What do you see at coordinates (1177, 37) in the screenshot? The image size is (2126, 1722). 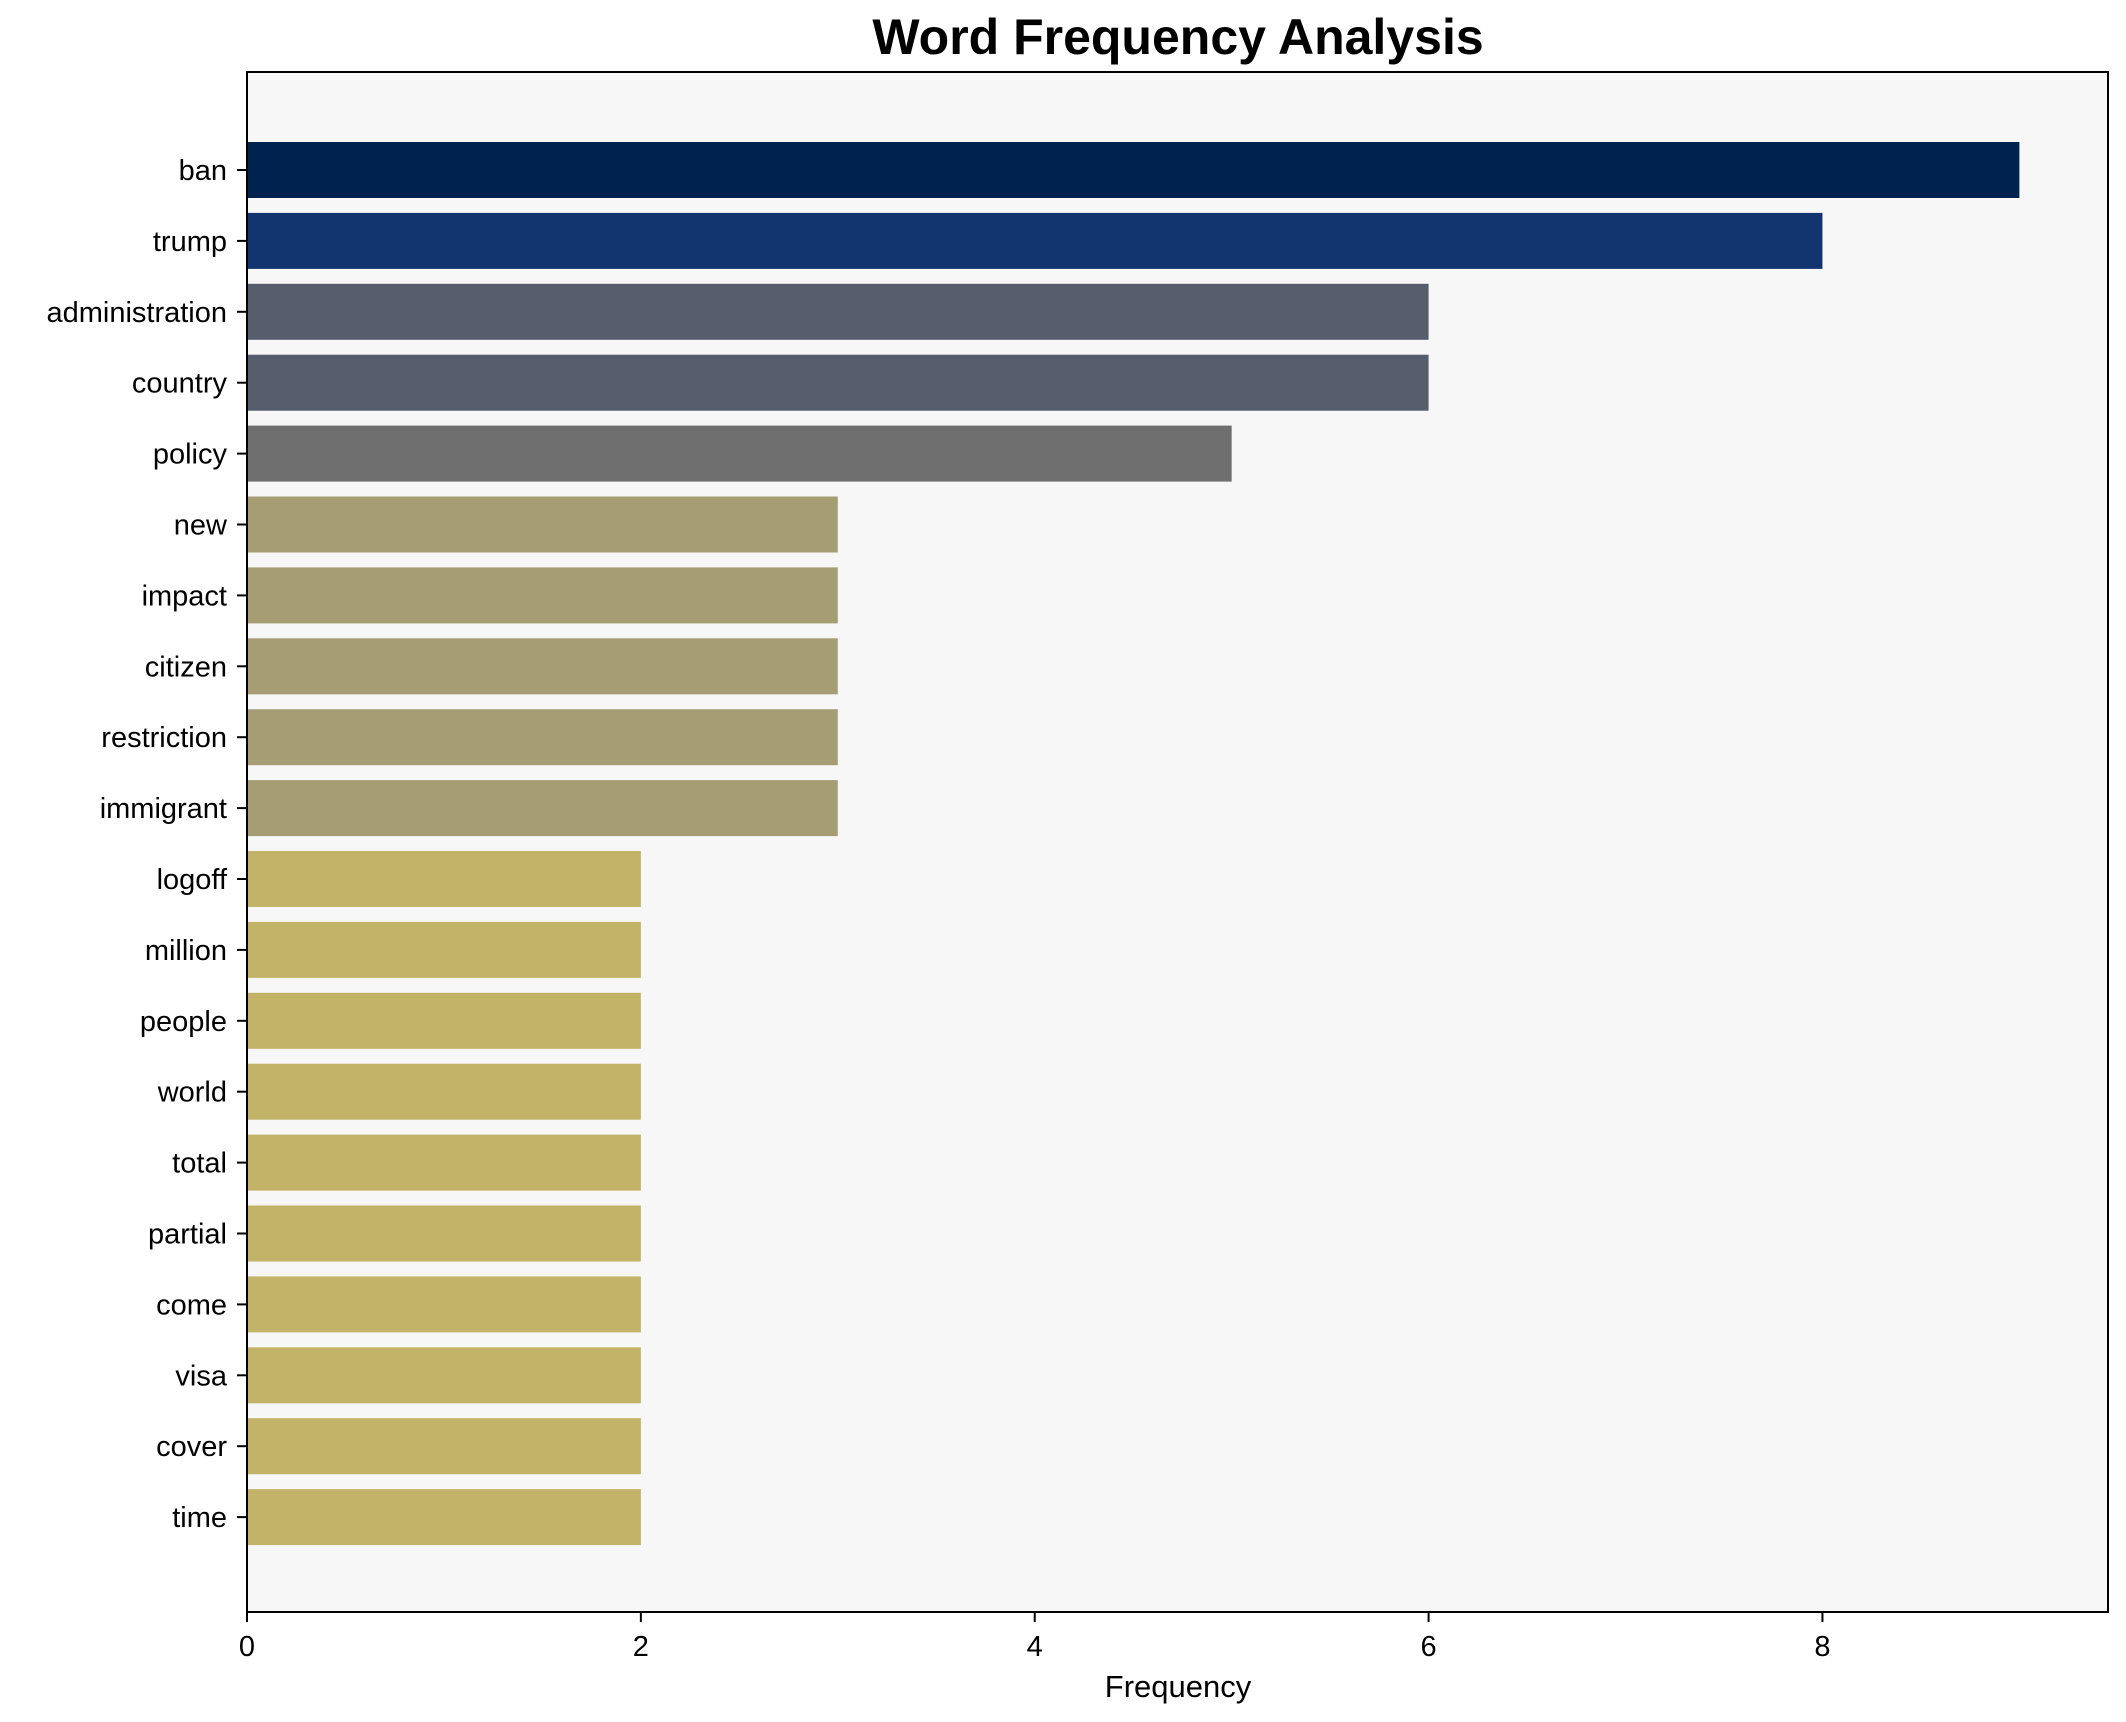 I see `chart-title: Word Frequency Analysis` at bounding box center [1177, 37].